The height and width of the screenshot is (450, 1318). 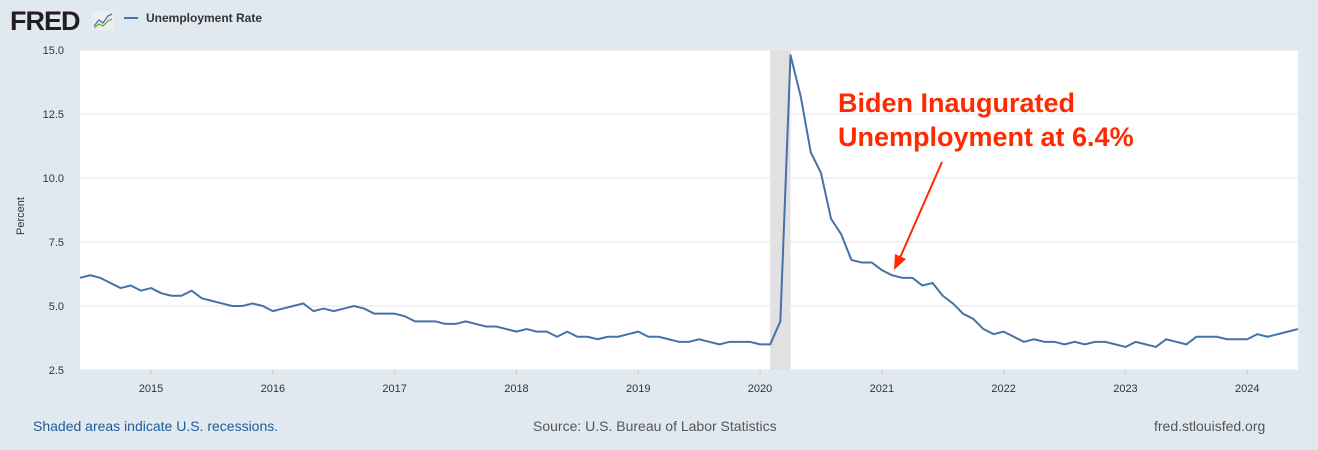 I want to click on x-tick-label: 2020, so click(x=760, y=389).